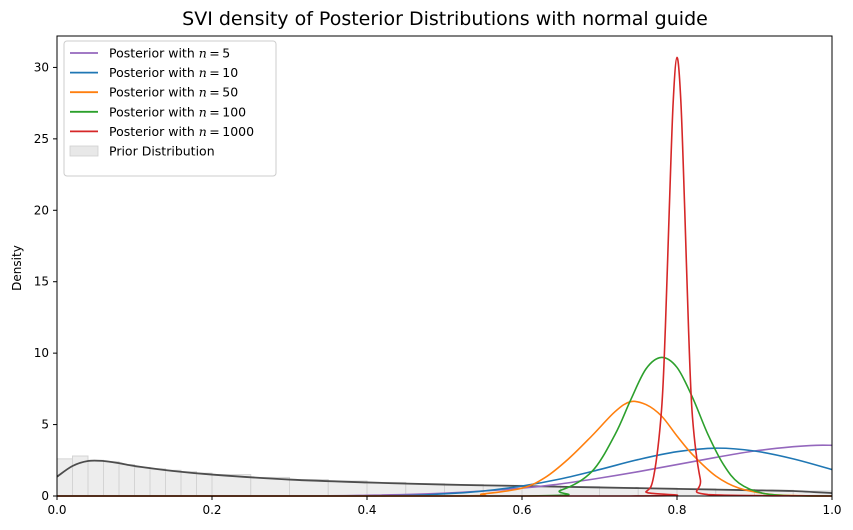 The image size is (853, 530). I want to click on x-tick-label: 1.0, so click(831, 510).